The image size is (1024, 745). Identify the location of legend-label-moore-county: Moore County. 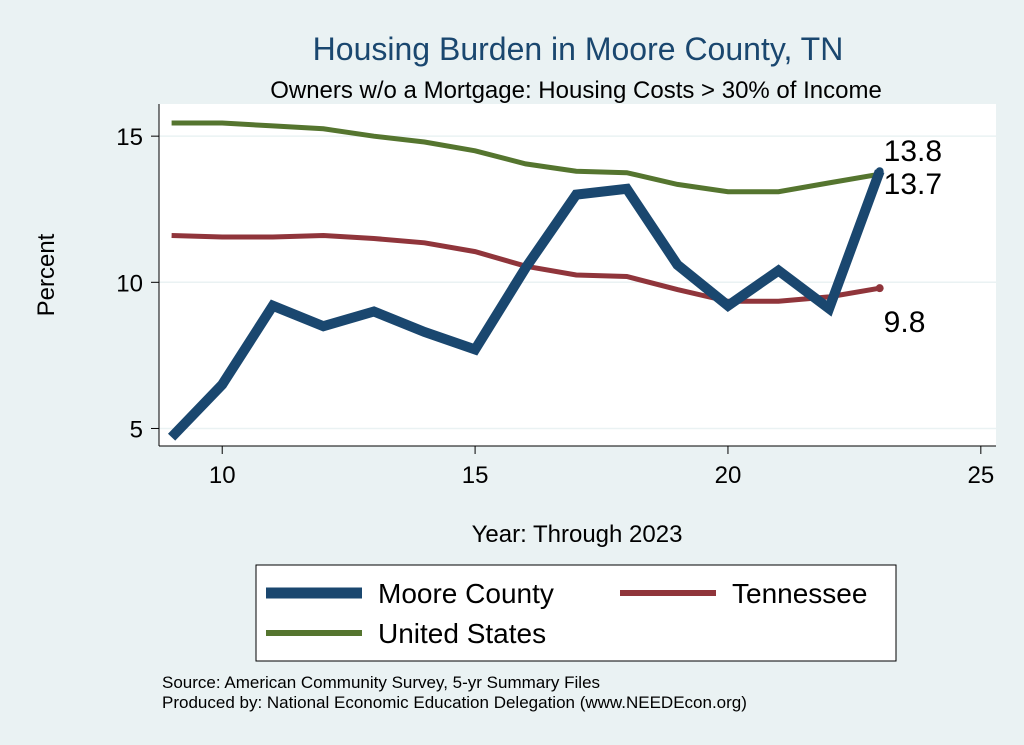
(466, 593).